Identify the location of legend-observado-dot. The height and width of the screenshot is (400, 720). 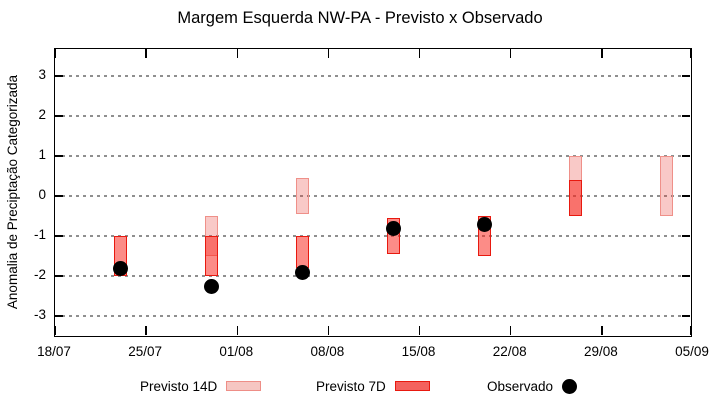
(570, 386).